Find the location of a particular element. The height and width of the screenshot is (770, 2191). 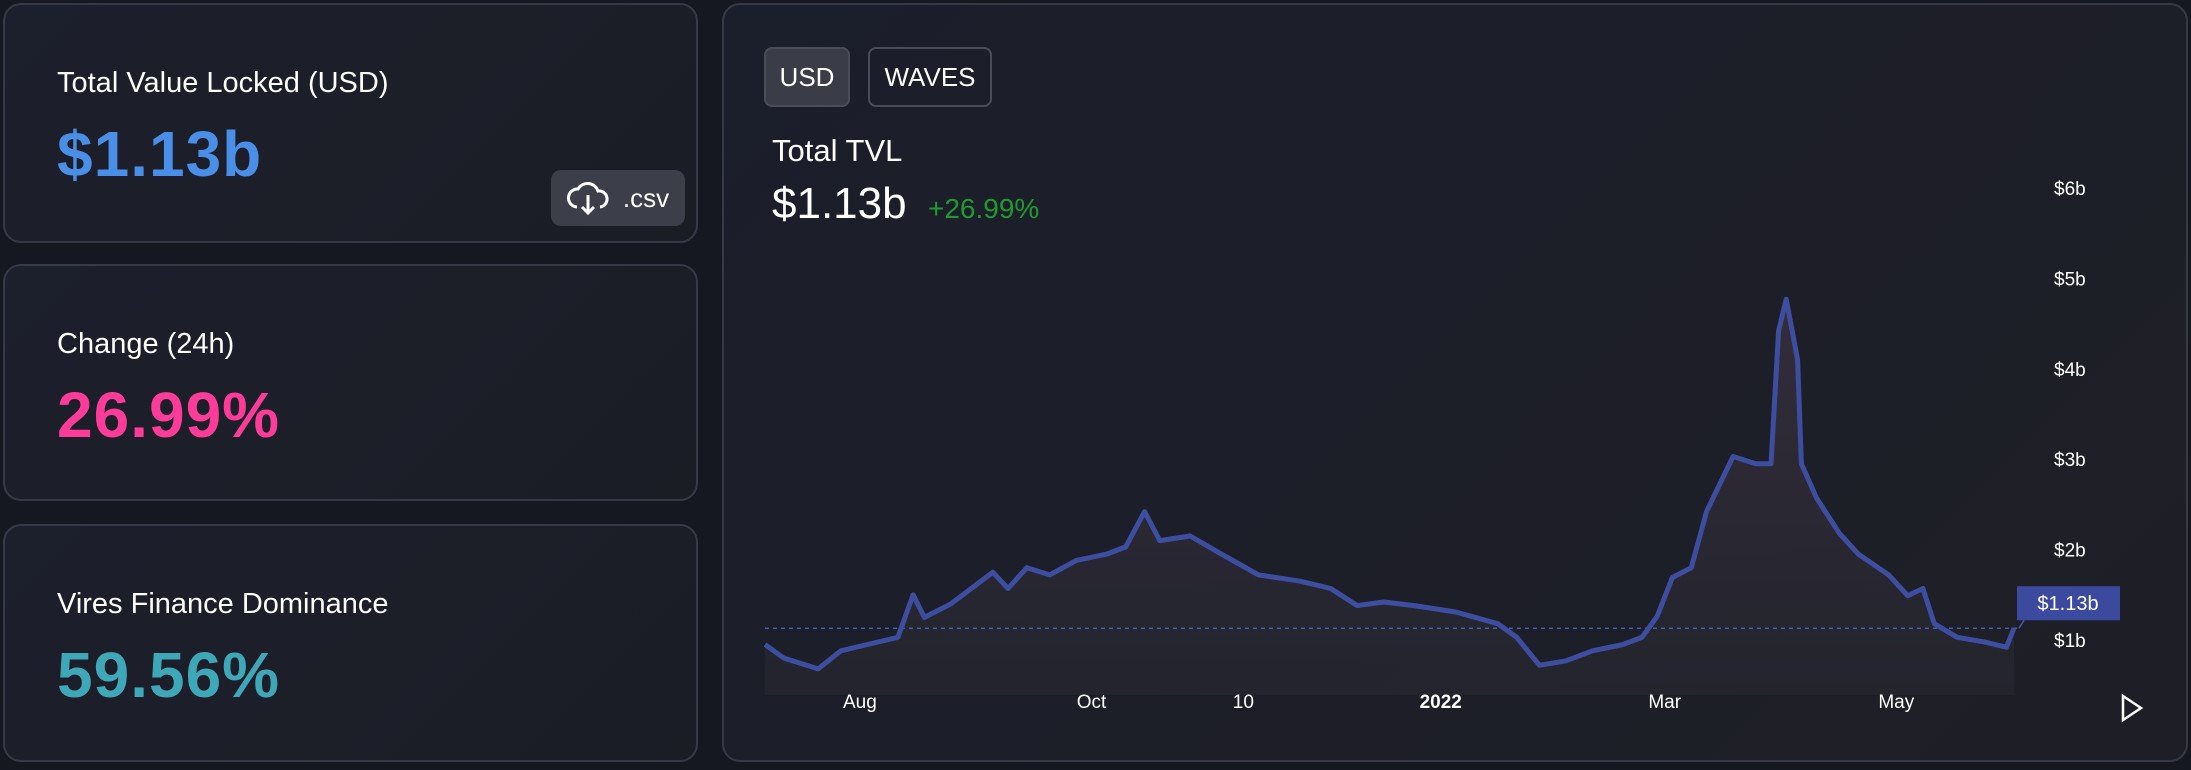

y-tick-label: $3b is located at coordinates (2070, 460).